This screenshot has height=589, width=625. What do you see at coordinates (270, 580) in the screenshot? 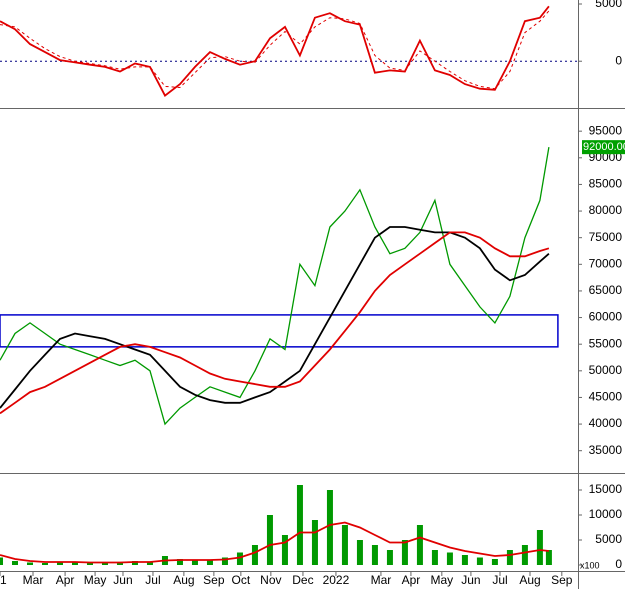
I see `x-tick-label: Nov` at bounding box center [270, 580].